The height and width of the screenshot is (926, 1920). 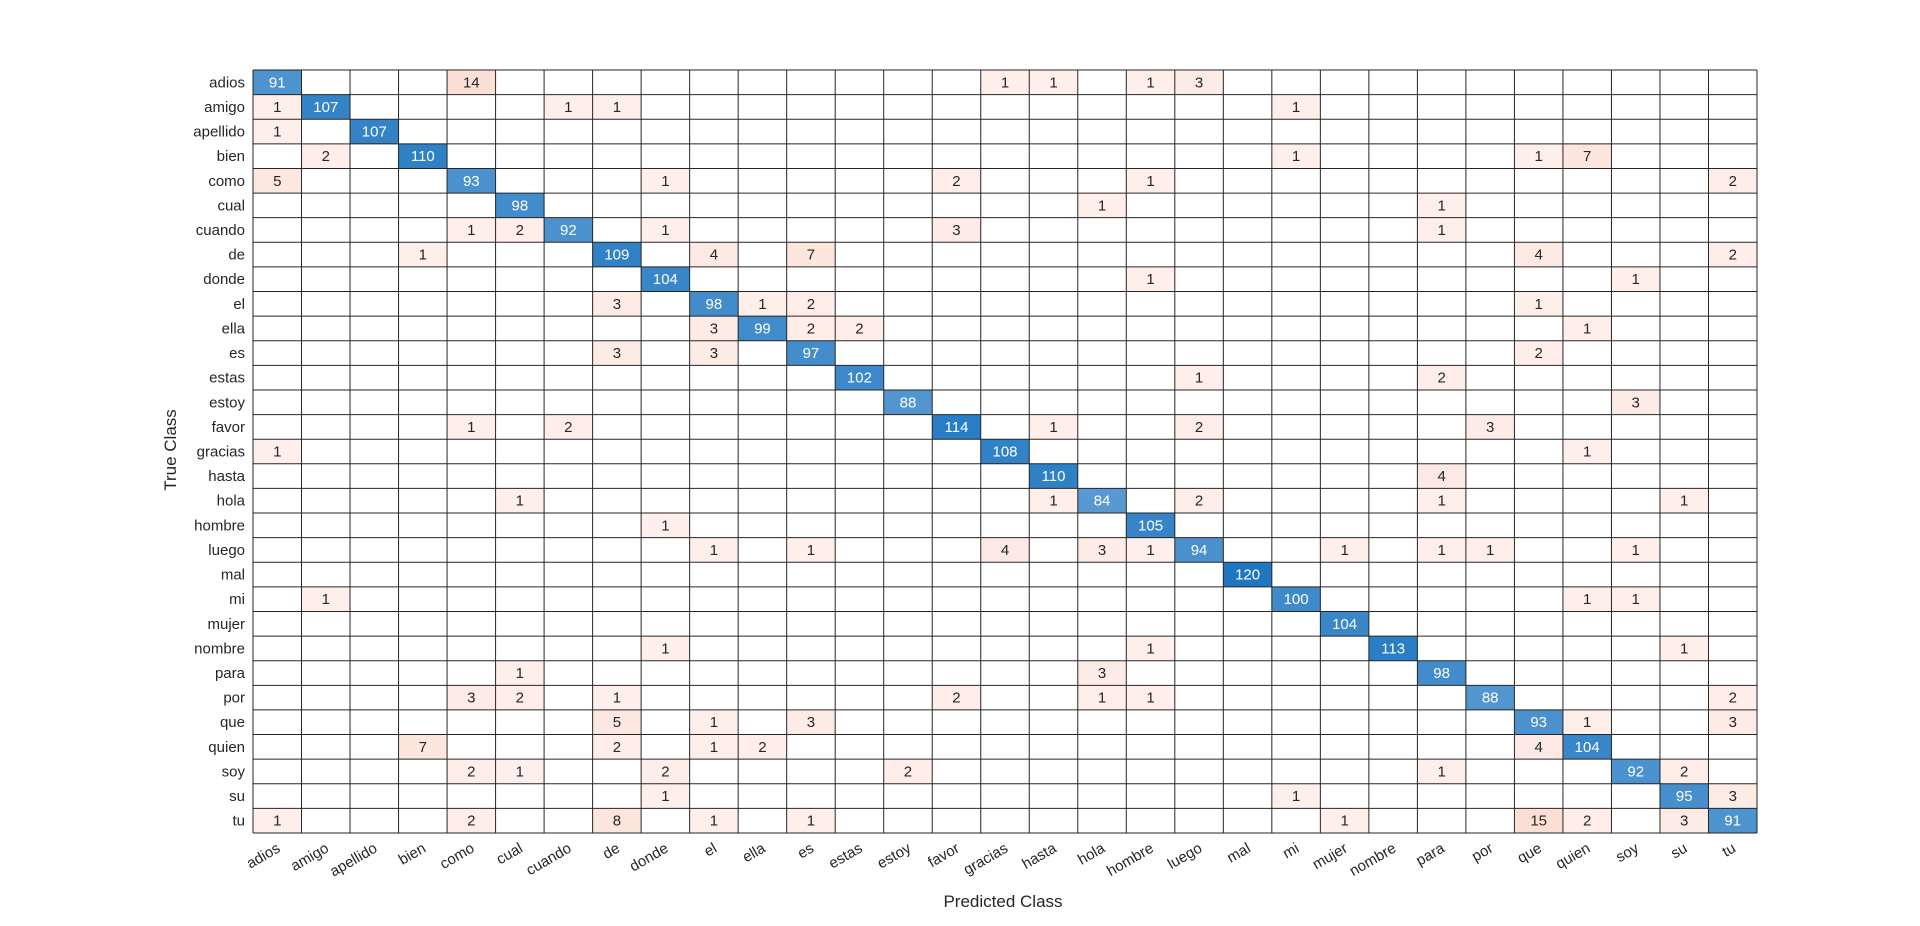 I want to click on y-tick-label: por, so click(x=234, y=698).